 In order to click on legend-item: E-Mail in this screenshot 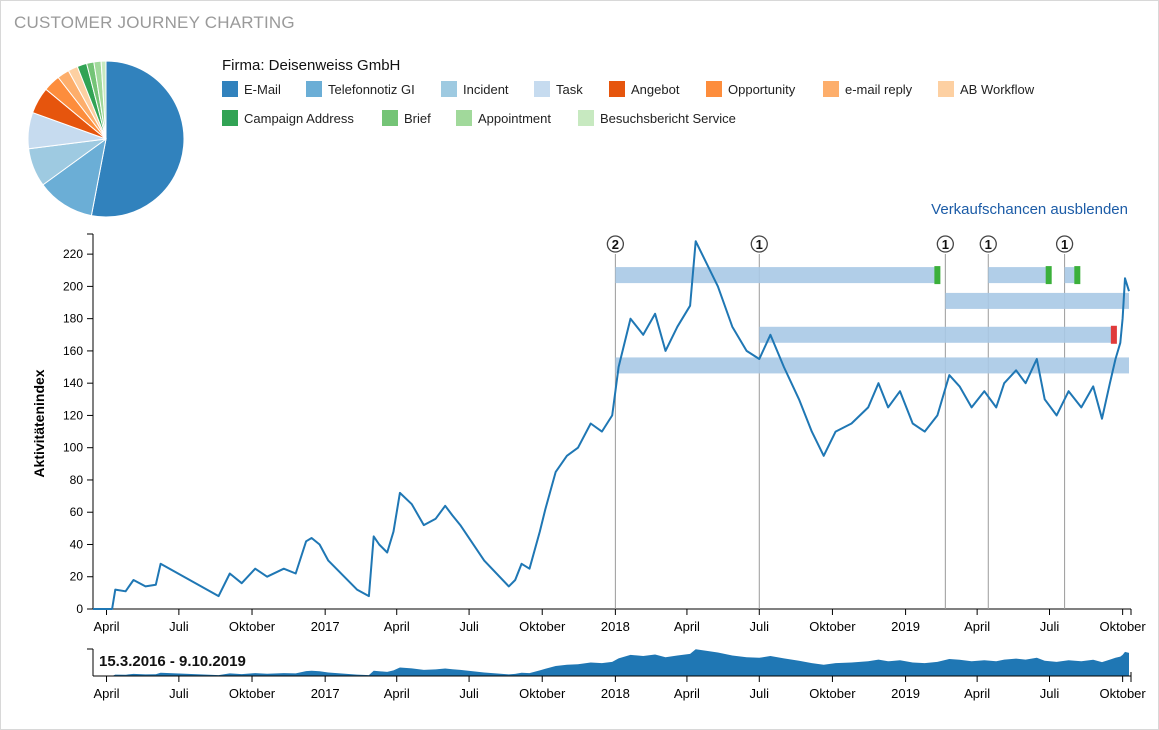, I will do `click(251, 89)`.